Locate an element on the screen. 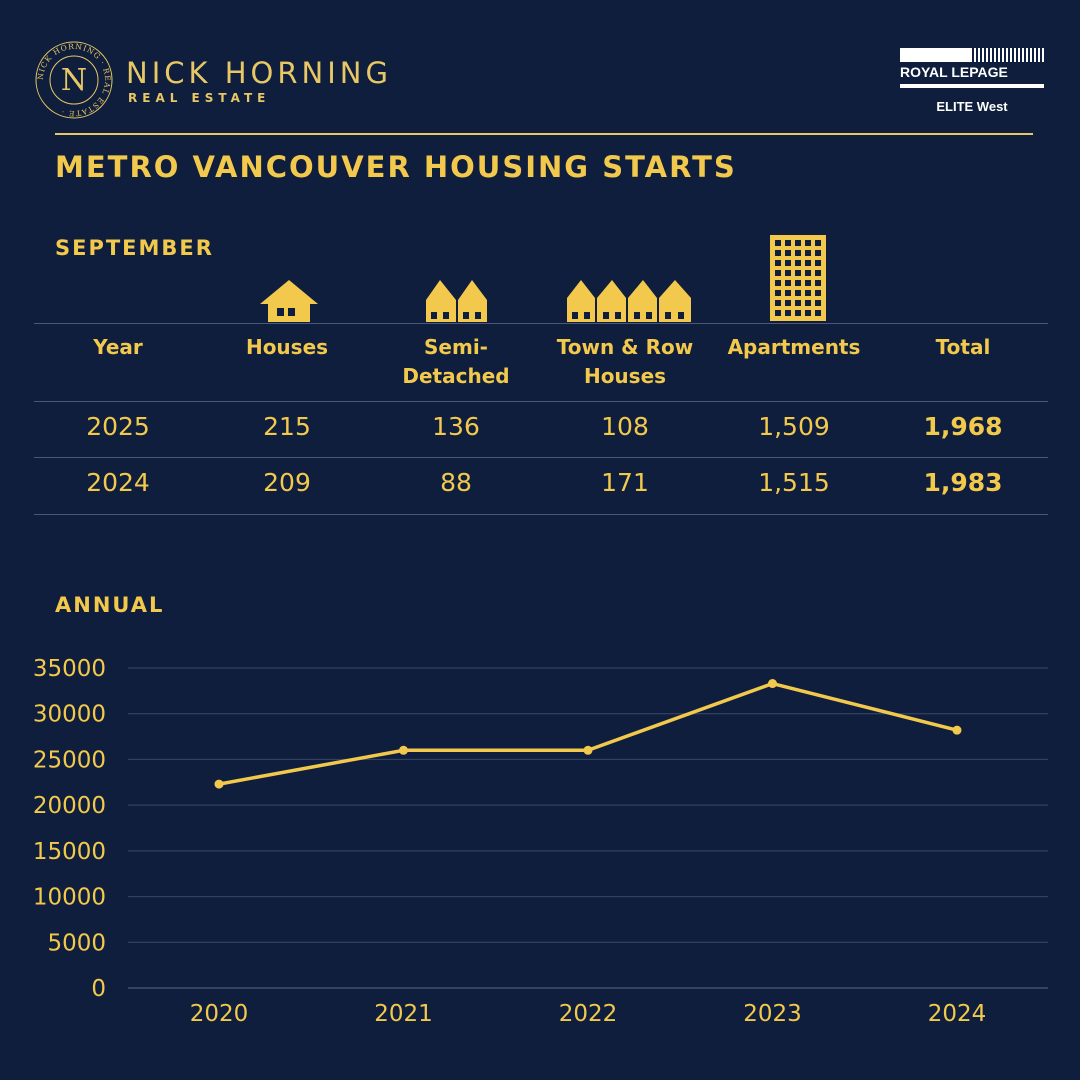  table-cell-r1-c5: 1,983 is located at coordinates (963, 482).